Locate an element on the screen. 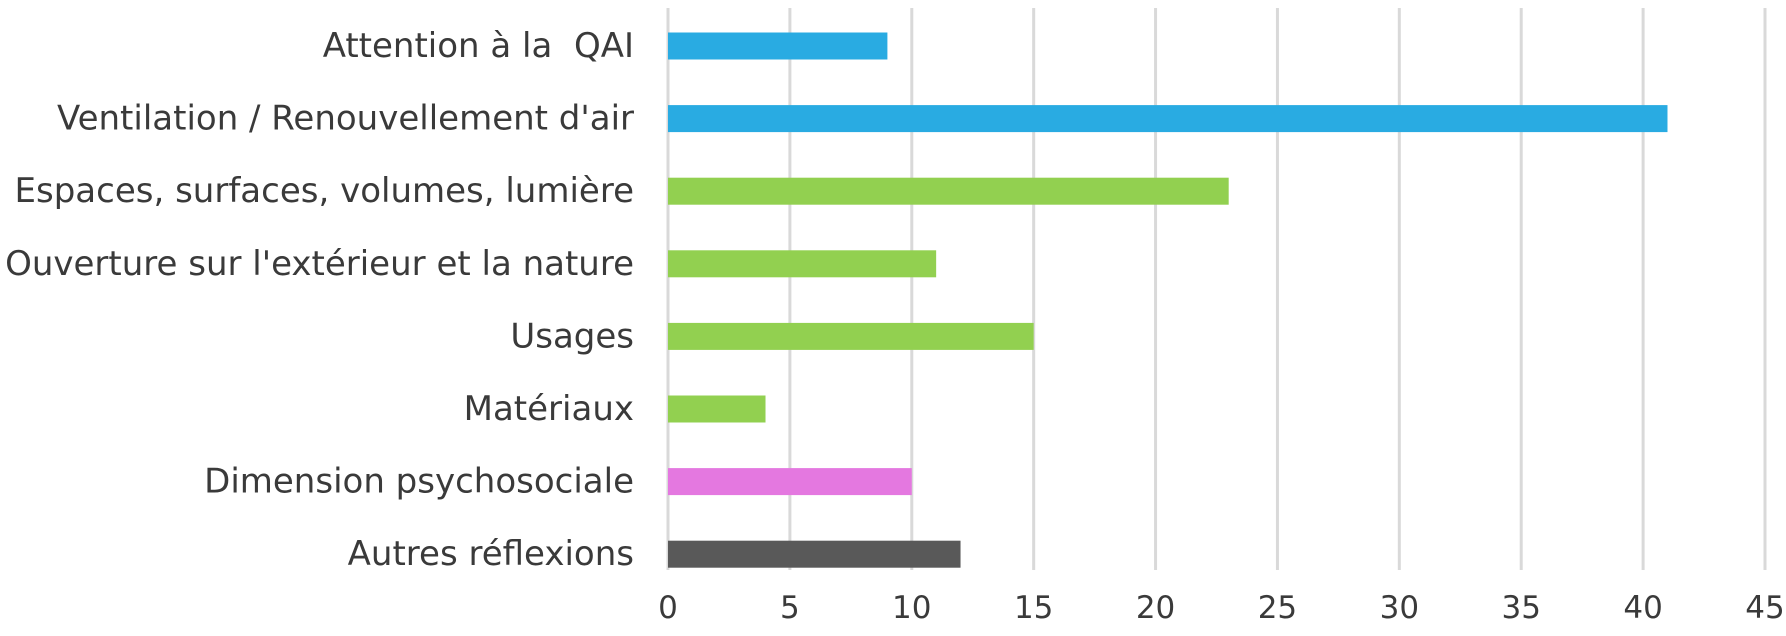 This screenshot has width=1786, height=636. category-label: Dimension psychosociale is located at coordinates (419, 482).